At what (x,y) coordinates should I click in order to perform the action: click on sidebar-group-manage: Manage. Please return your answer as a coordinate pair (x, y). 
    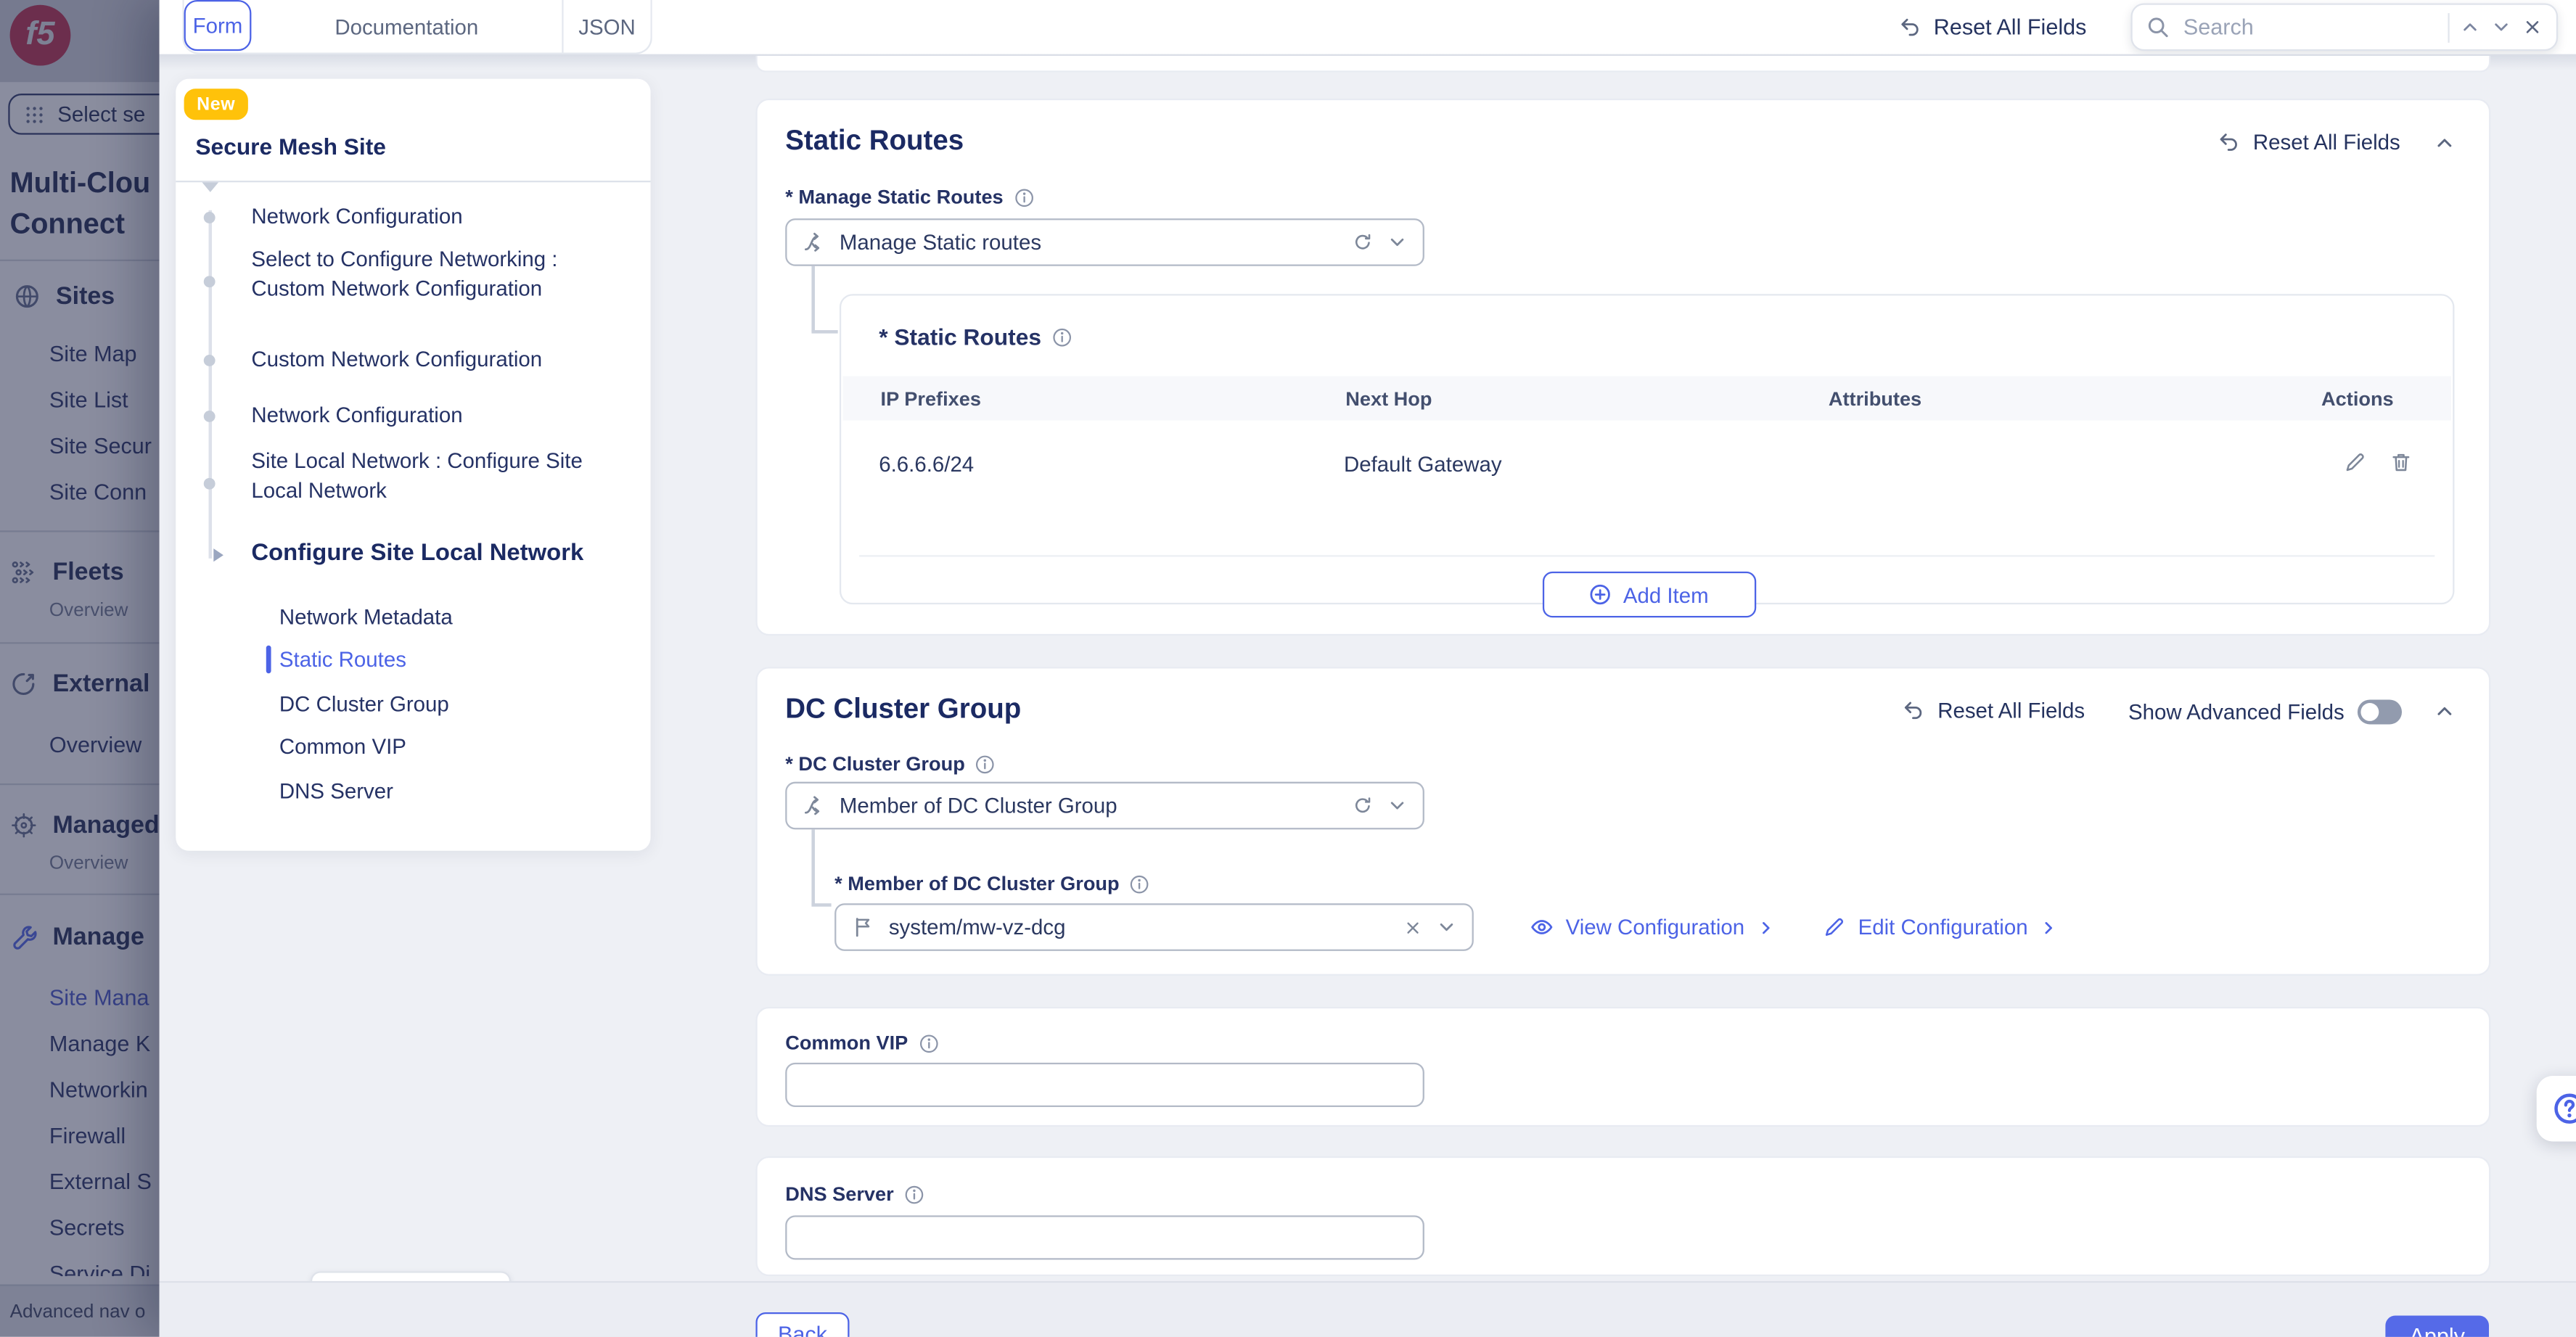
    Looking at the image, I should click on (77, 937).